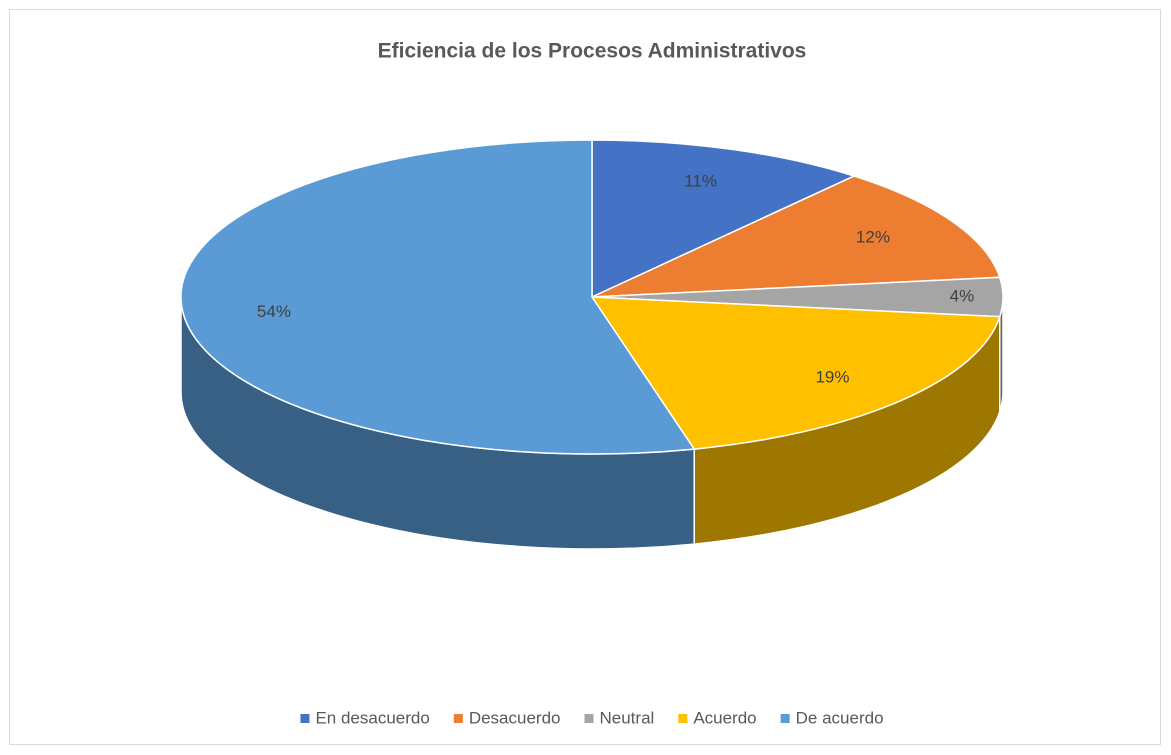 This screenshot has height=755, width=1171. What do you see at coordinates (832, 376) in the screenshot?
I see `data-label: 19%` at bounding box center [832, 376].